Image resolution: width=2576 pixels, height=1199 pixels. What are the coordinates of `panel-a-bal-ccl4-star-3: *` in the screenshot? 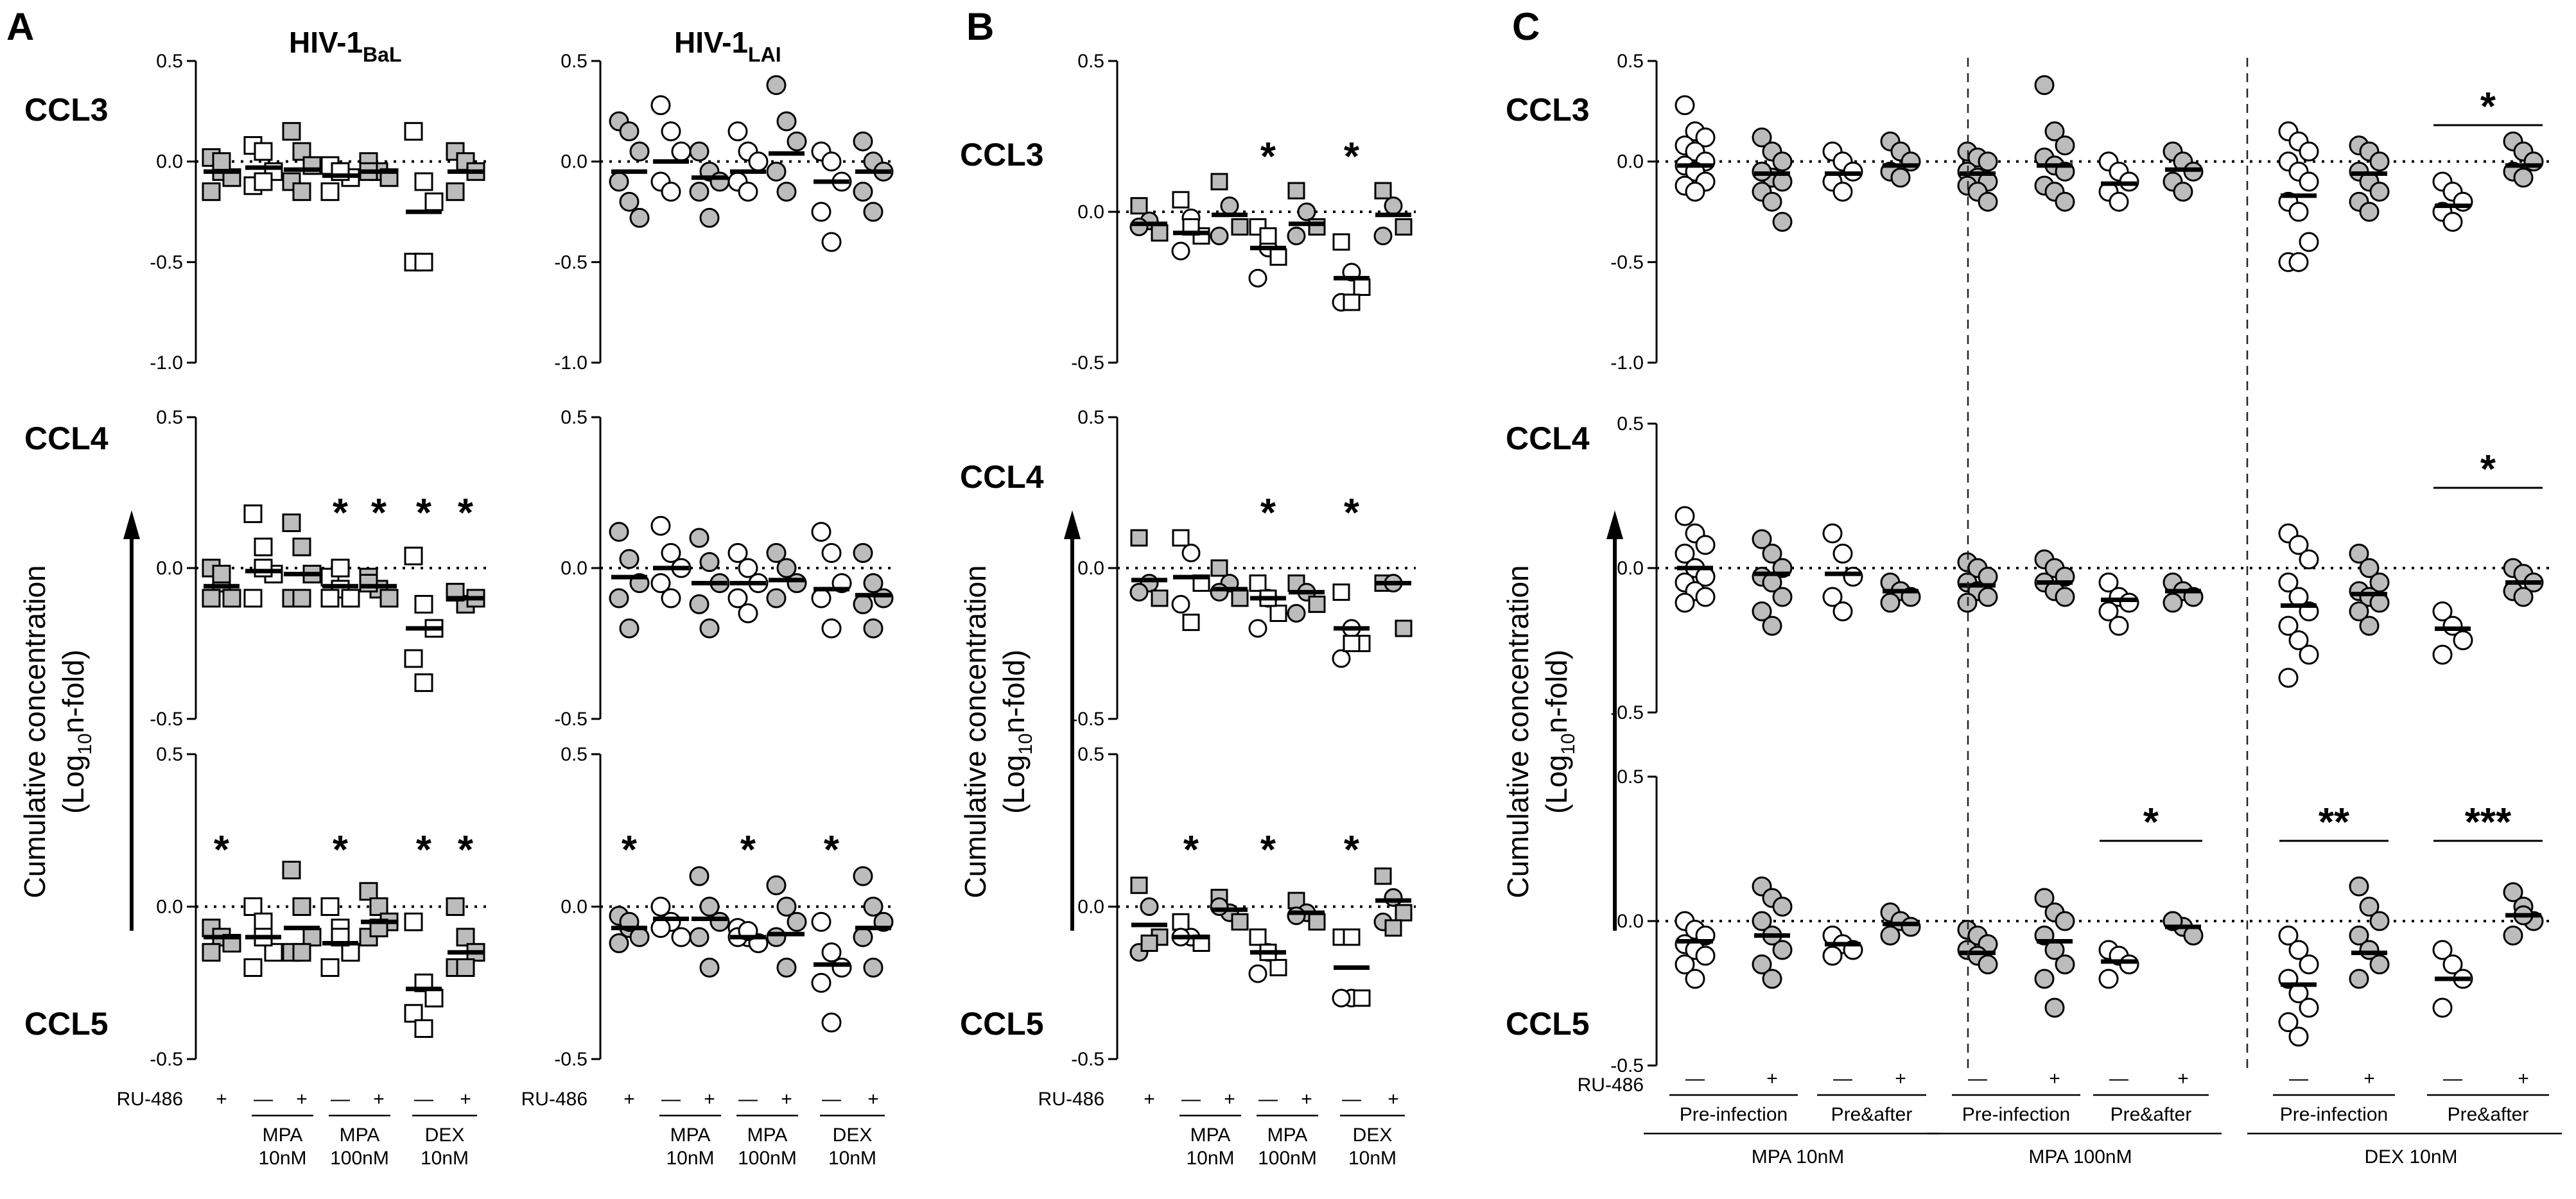 It's located at (466, 513).